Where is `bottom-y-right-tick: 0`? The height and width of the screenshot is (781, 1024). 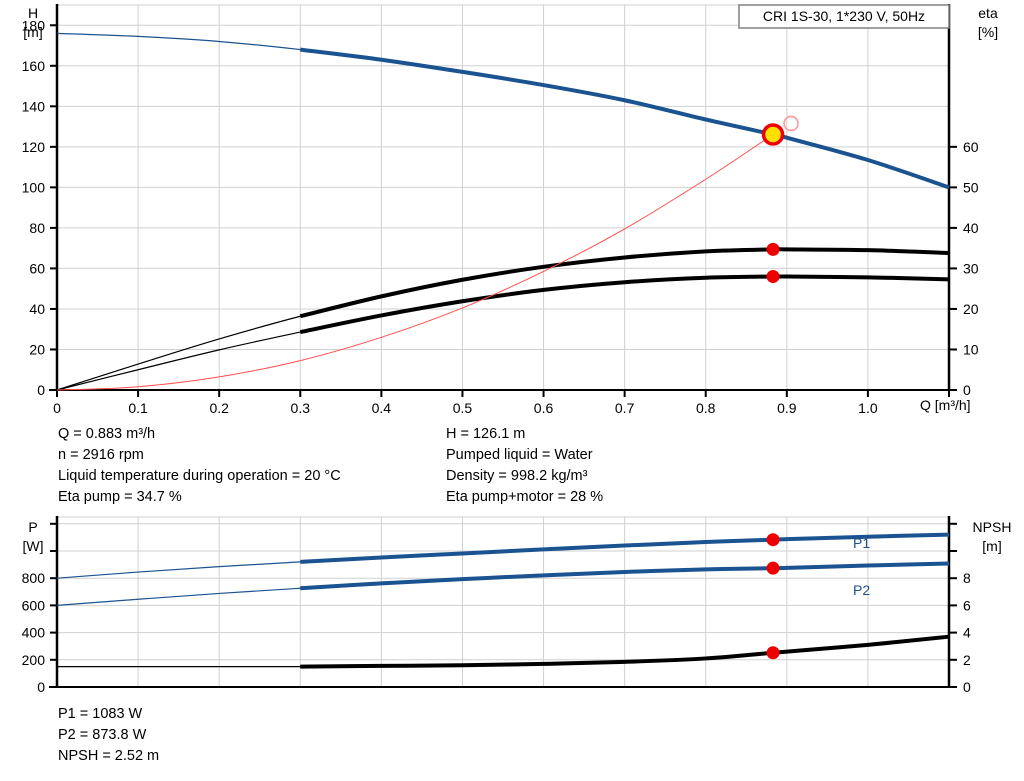 bottom-y-right-tick: 0 is located at coordinates (967, 687).